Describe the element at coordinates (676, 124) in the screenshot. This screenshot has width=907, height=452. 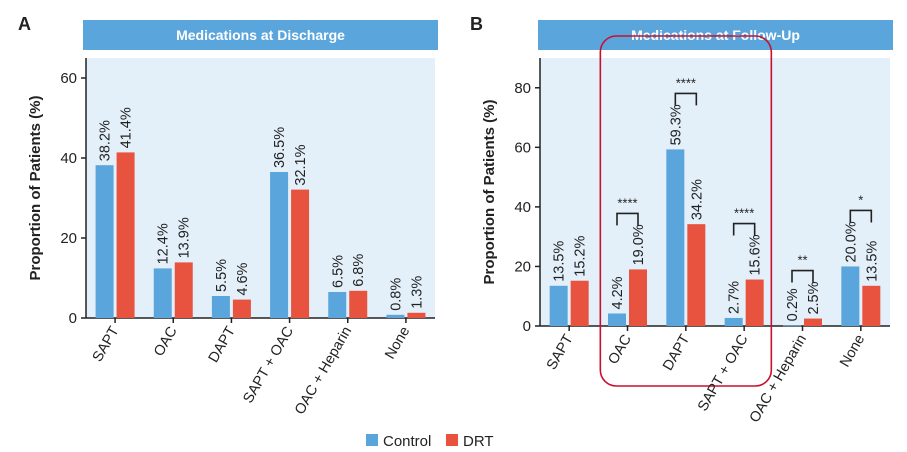
I see `data-label-control-dapt: 59.3%` at that location.